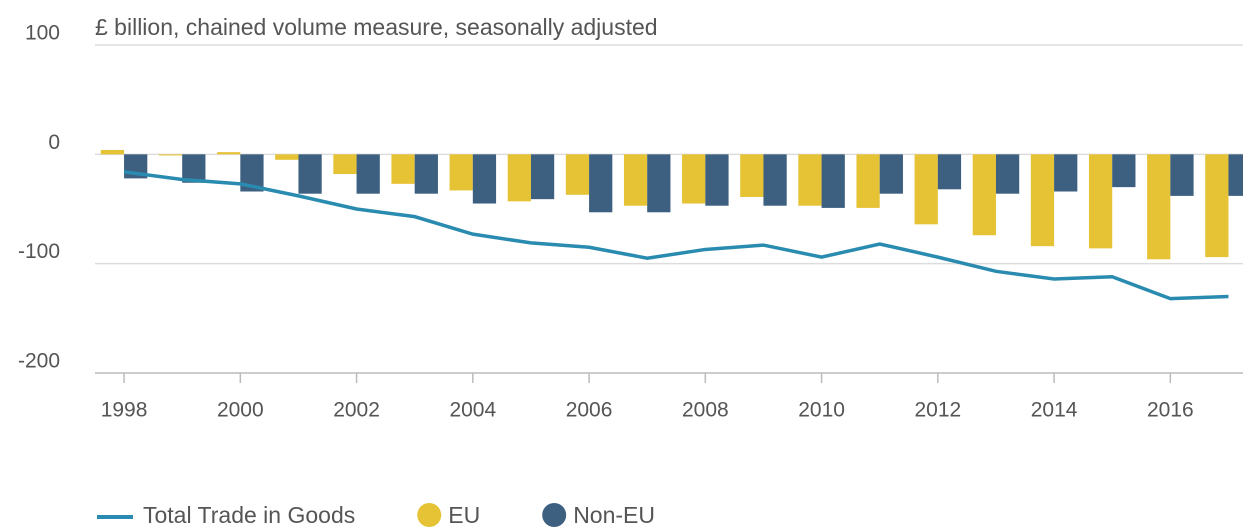 The width and height of the screenshot is (1243, 529). I want to click on x-tick-label: 2014, so click(1054, 410).